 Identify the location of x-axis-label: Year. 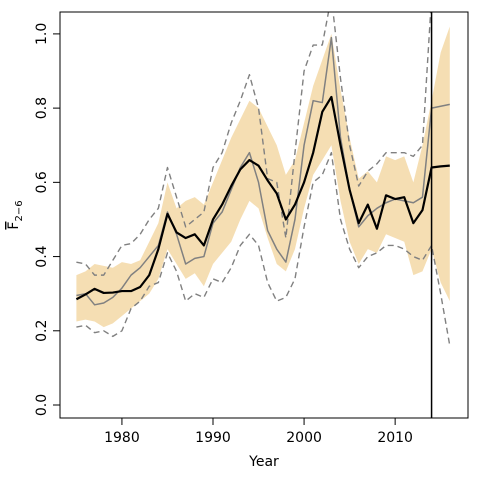
(263, 462).